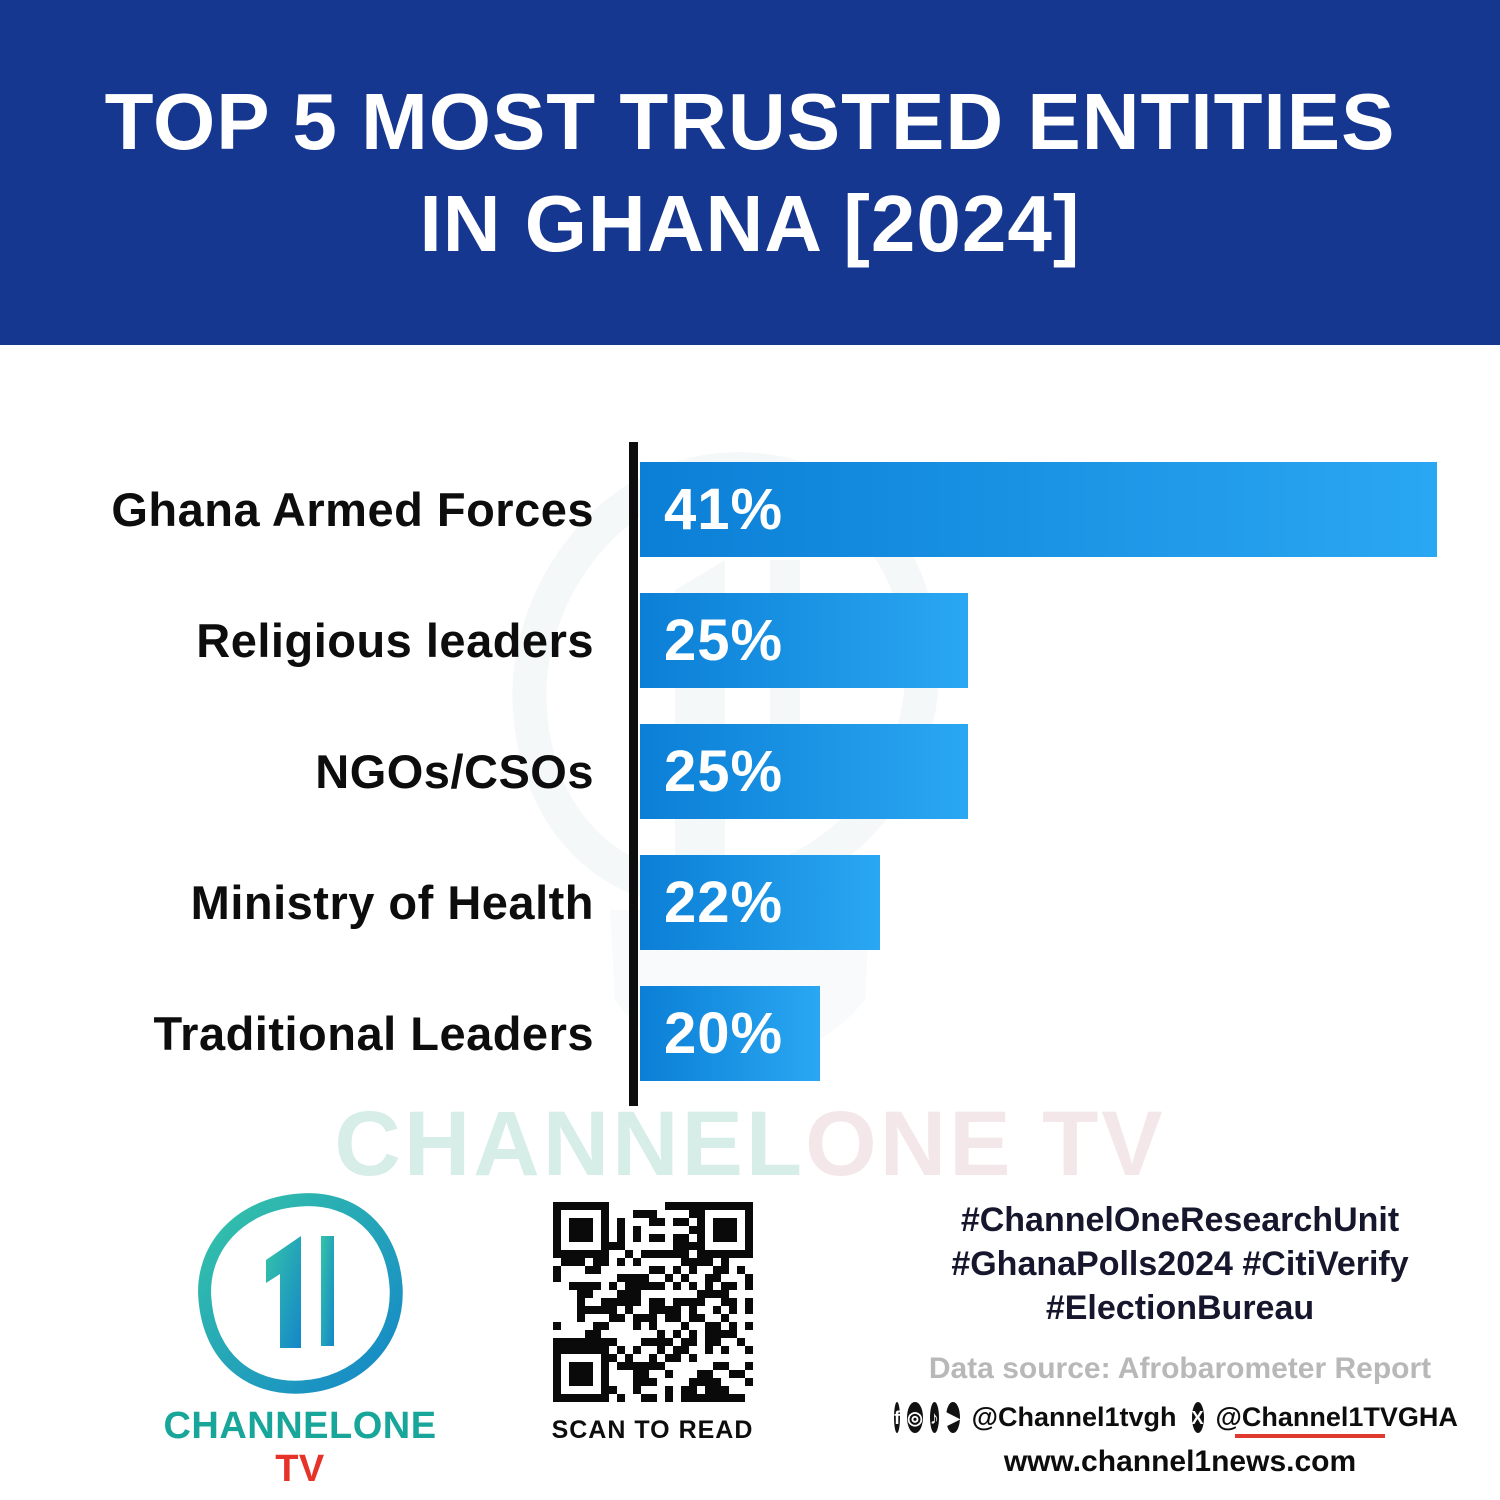 This screenshot has height=1500, width=1500. Describe the element at coordinates (652, 1302) in the screenshot. I see `qr-code` at that location.